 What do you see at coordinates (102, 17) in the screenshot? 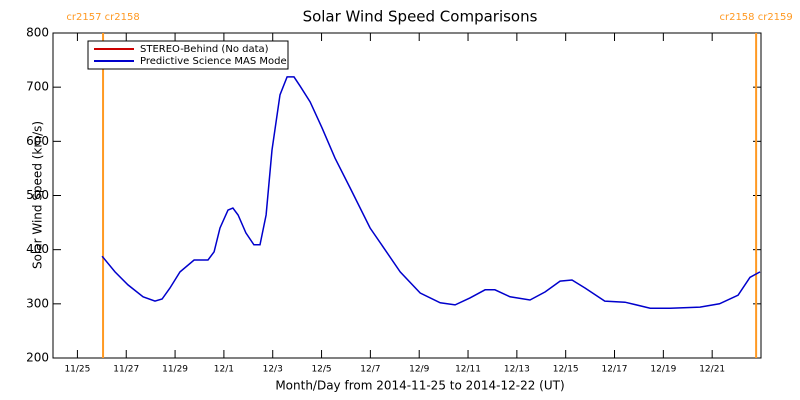
I see `annotation: cr2157 cr2158` at bounding box center [102, 17].